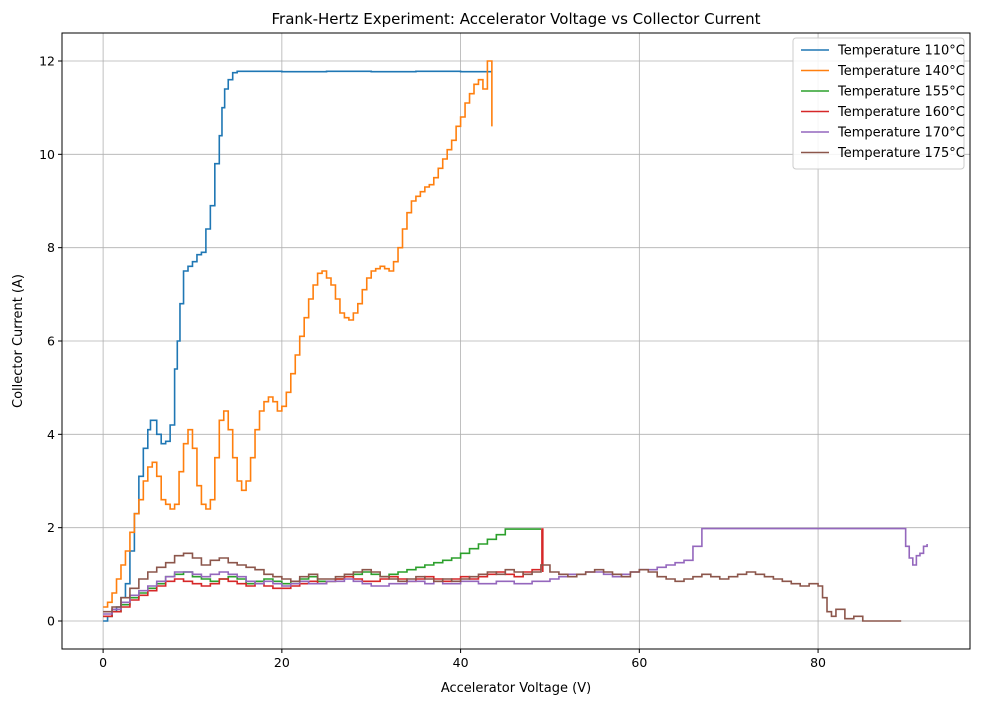 The height and width of the screenshot is (701, 996). I want to click on x-tick-label: 20, so click(282, 662).